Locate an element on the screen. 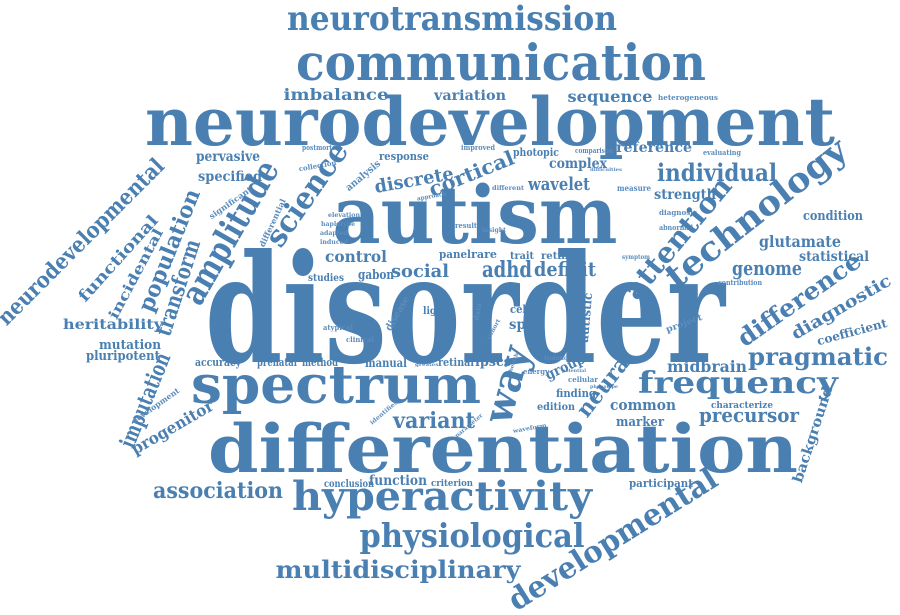 This screenshot has width=900, height=615. word-individual: individual is located at coordinates (717, 172).